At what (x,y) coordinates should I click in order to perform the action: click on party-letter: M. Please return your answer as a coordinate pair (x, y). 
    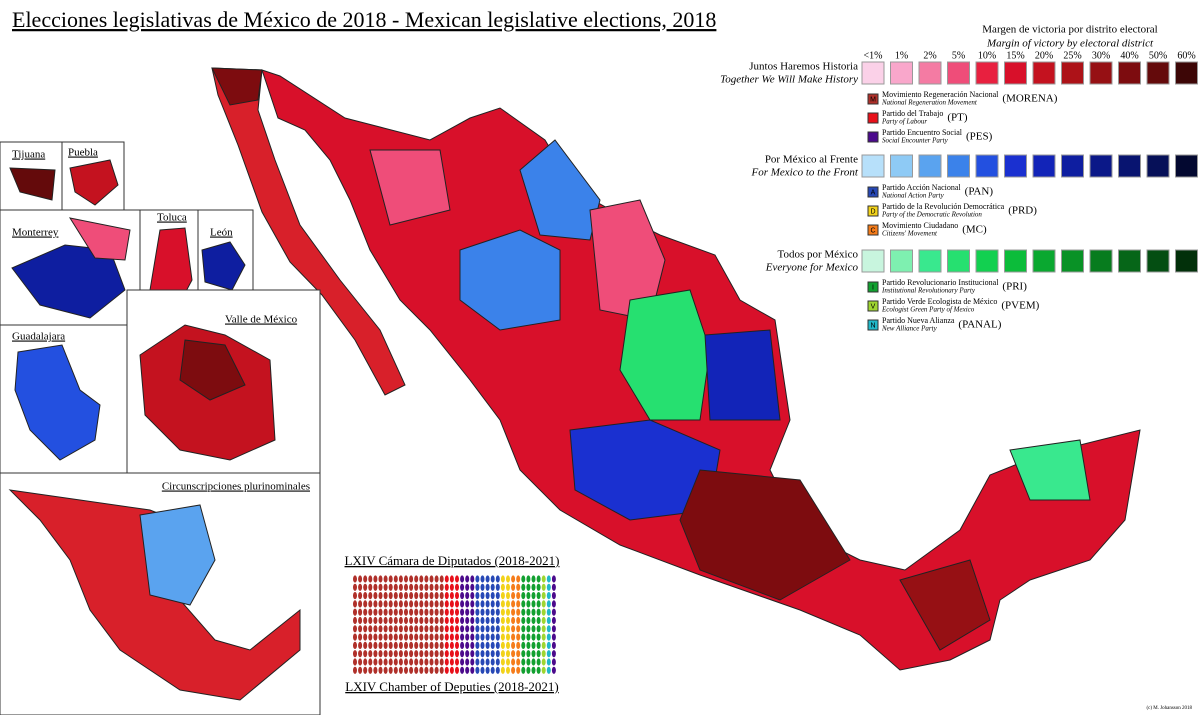
    Looking at the image, I should click on (873, 99).